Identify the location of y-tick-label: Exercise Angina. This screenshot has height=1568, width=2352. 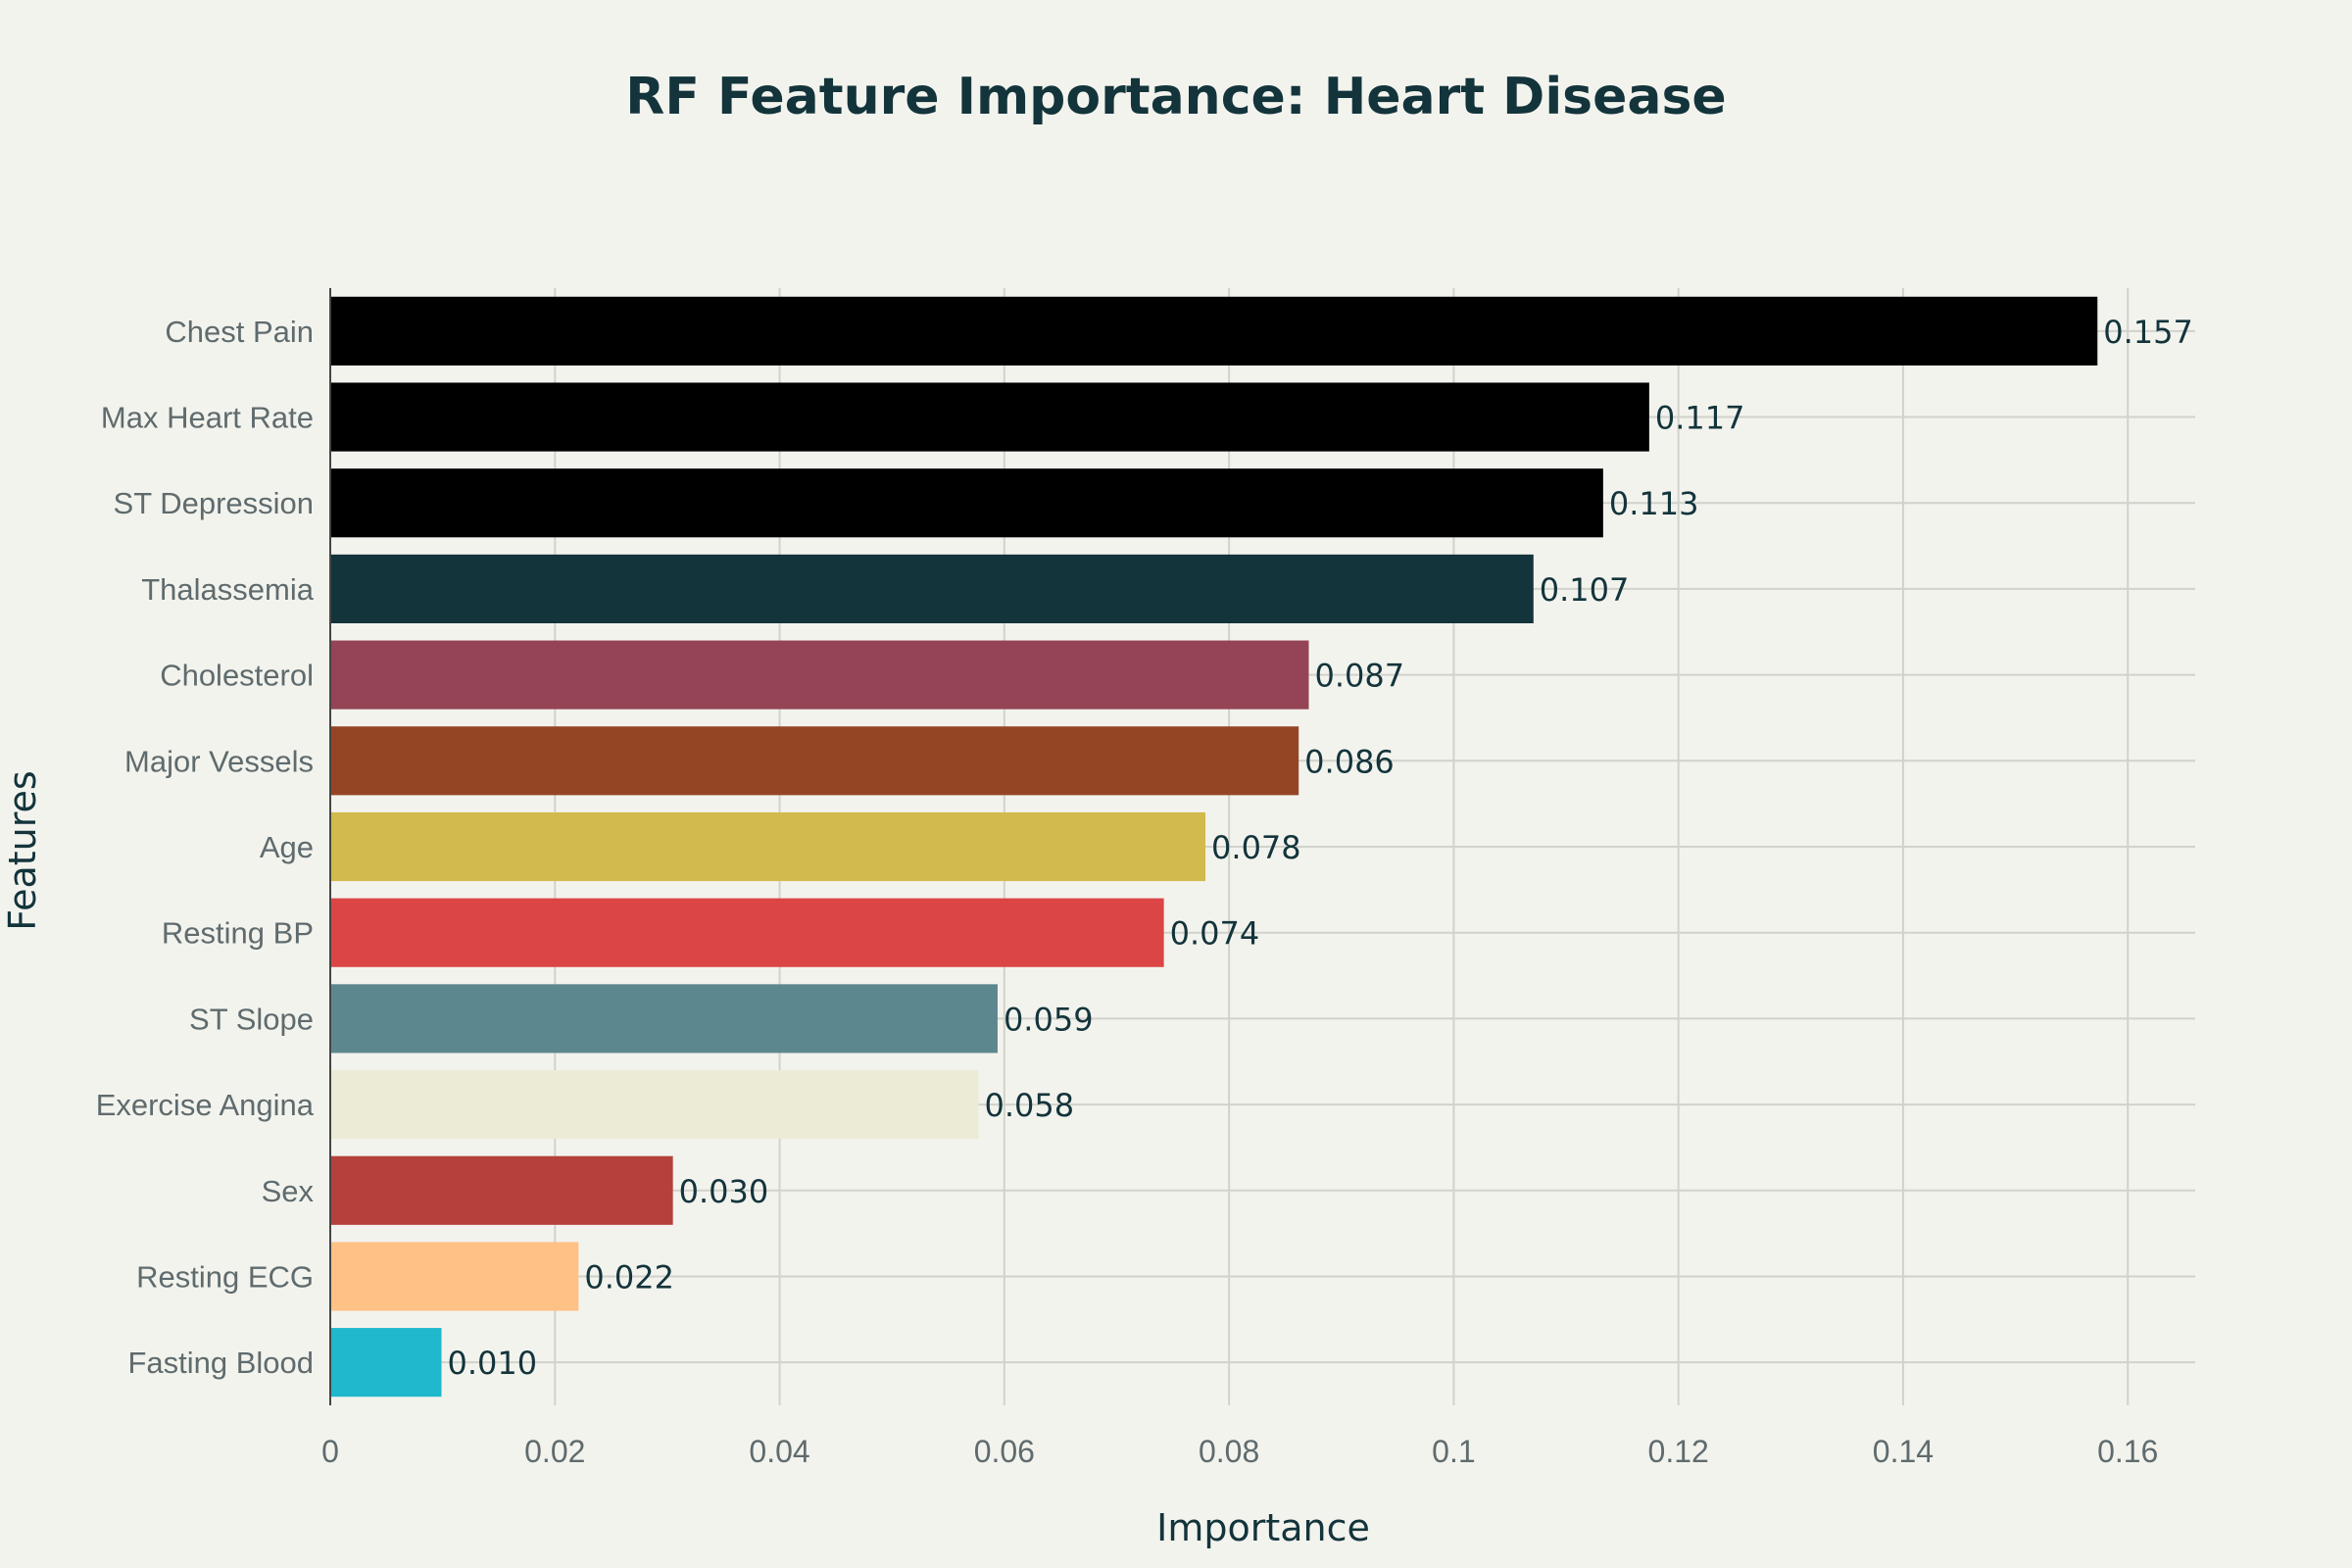
(205, 1105).